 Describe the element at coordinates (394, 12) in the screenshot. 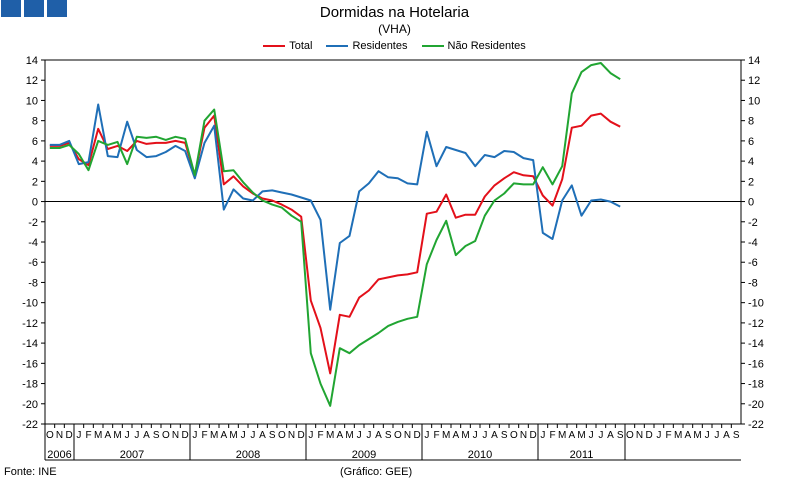

I see `chart-title: Dormidas na Hotelaria` at that location.